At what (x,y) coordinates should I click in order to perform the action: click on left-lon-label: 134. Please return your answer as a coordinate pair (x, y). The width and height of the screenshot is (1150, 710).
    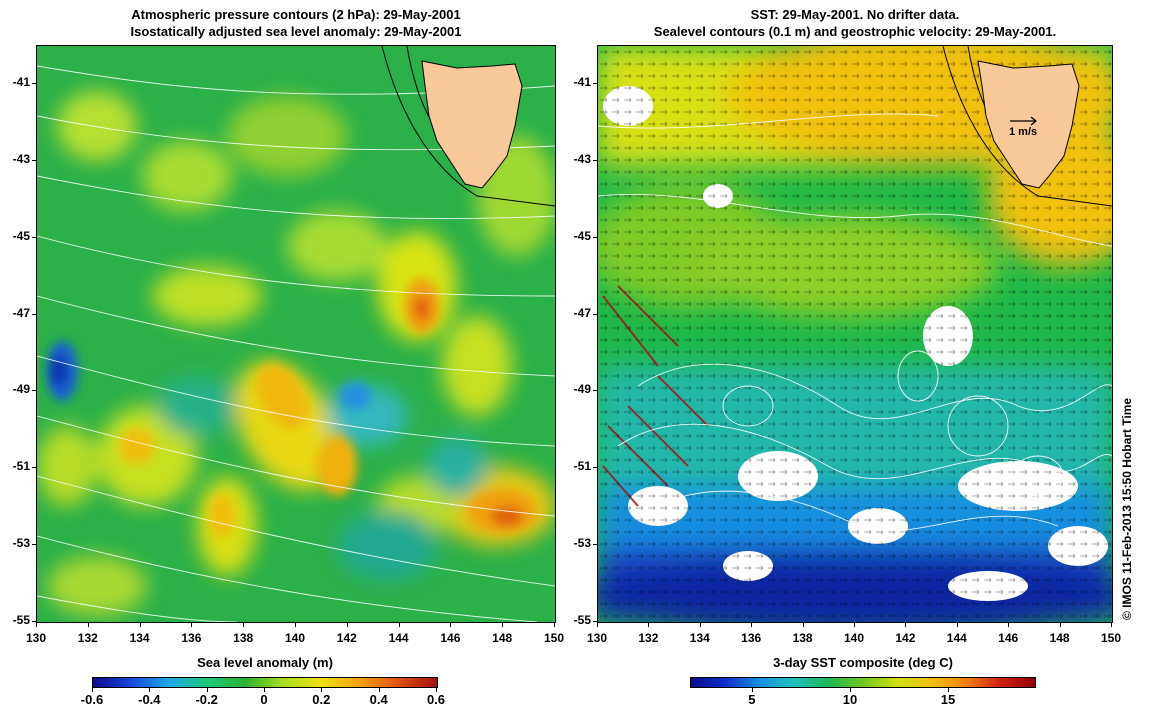
    Looking at the image, I should click on (139, 638).